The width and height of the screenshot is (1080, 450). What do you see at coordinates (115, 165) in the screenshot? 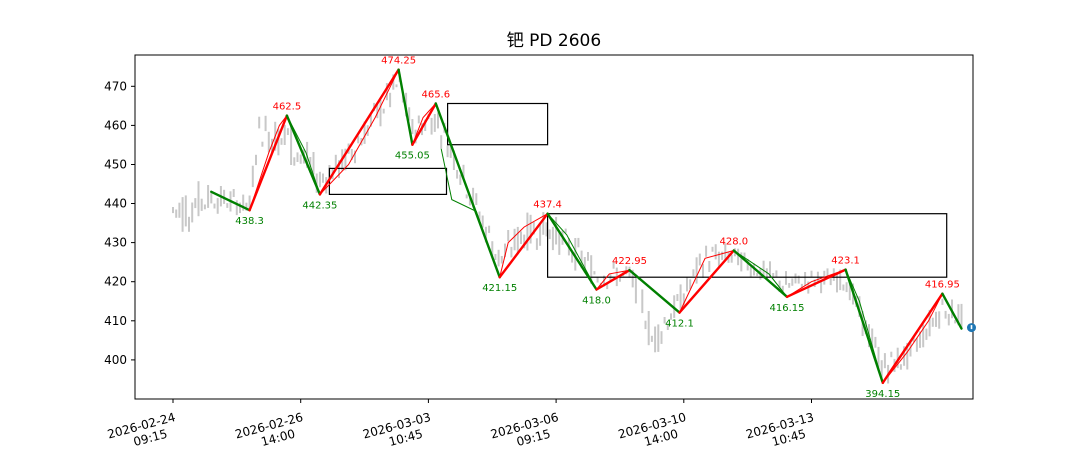
I see `y-tick-label: 450` at bounding box center [115, 165].